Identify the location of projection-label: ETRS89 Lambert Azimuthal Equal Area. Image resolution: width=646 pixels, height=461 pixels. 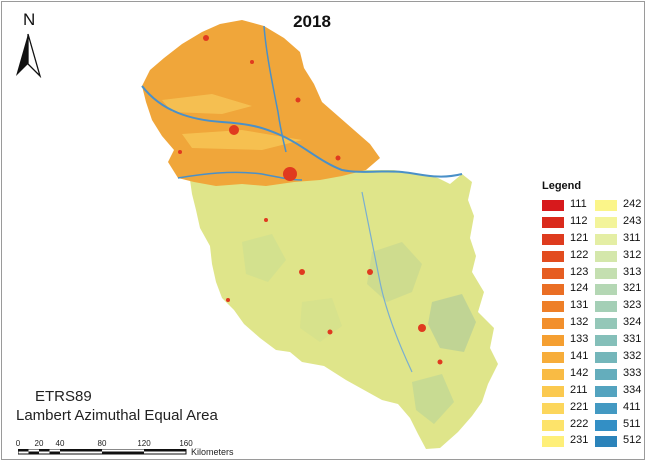
(117, 406).